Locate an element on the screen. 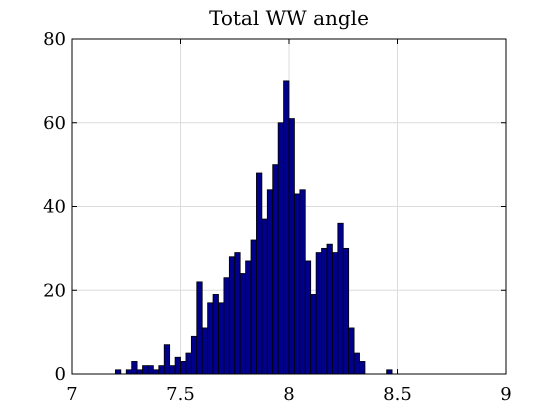 The width and height of the screenshot is (560, 420). y-tick-label: 40 is located at coordinates (54, 207).